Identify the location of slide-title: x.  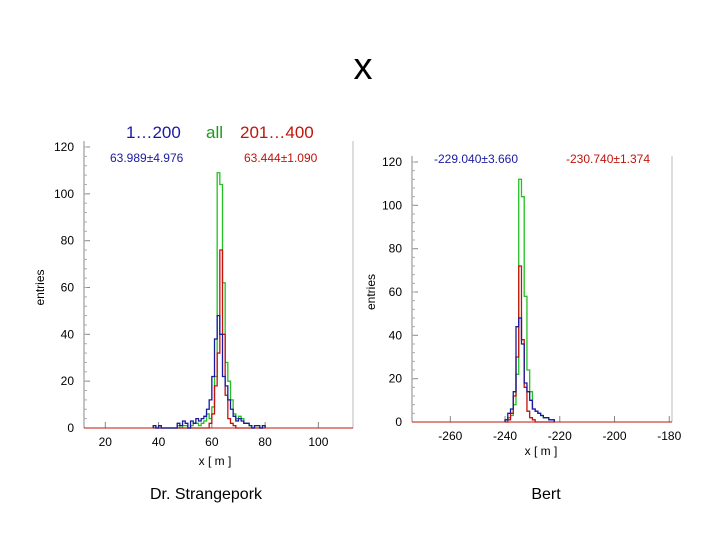
(363, 67).